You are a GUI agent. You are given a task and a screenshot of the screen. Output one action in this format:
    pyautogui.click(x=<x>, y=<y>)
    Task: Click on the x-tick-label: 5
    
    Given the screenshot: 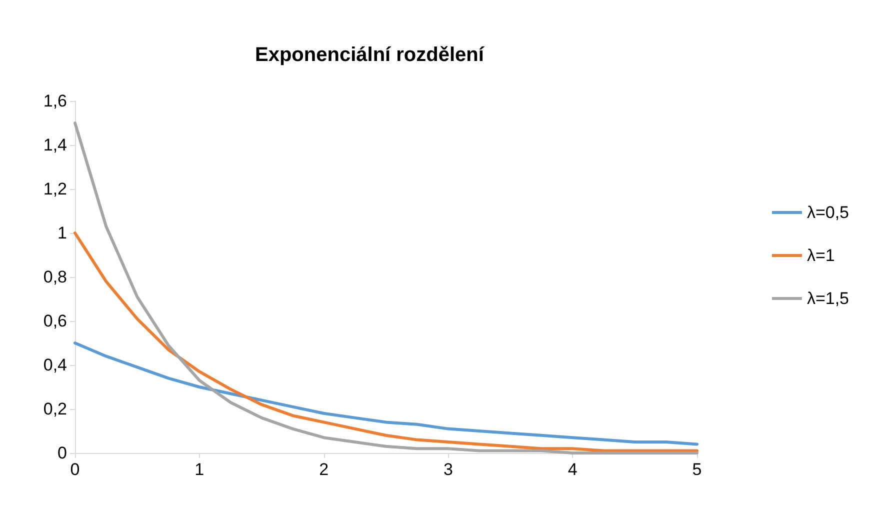 What is the action you would take?
    pyautogui.click(x=697, y=469)
    